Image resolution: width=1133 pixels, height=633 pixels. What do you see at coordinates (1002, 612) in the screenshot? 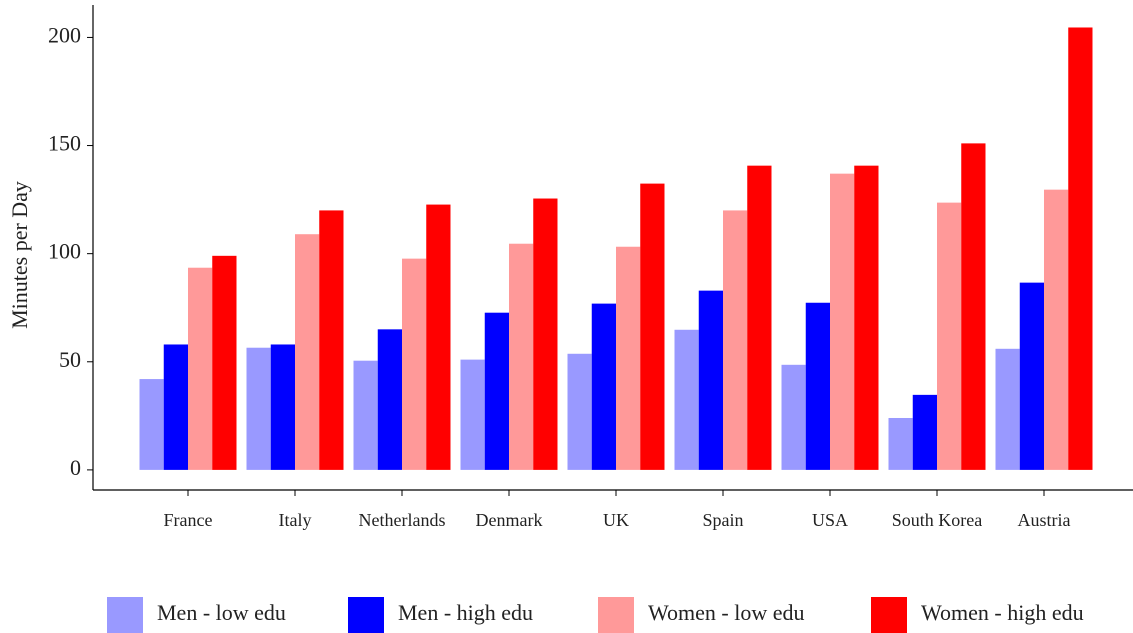
I see `legend-label: Women - high edu` at bounding box center [1002, 612].